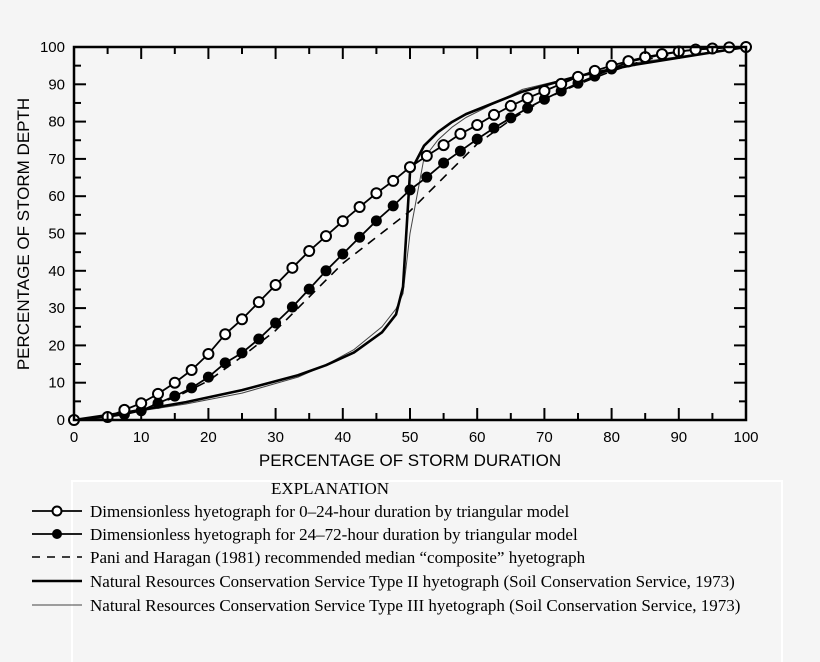  I want to click on x-tick-label: 70, so click(544, 437).